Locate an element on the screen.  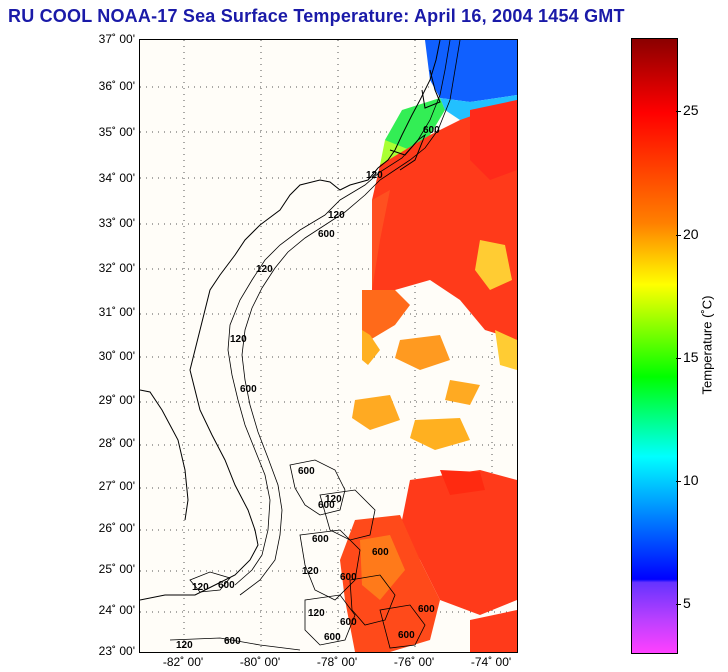
lon-label: -74˚ 00' is located at coordinates (491, 662).